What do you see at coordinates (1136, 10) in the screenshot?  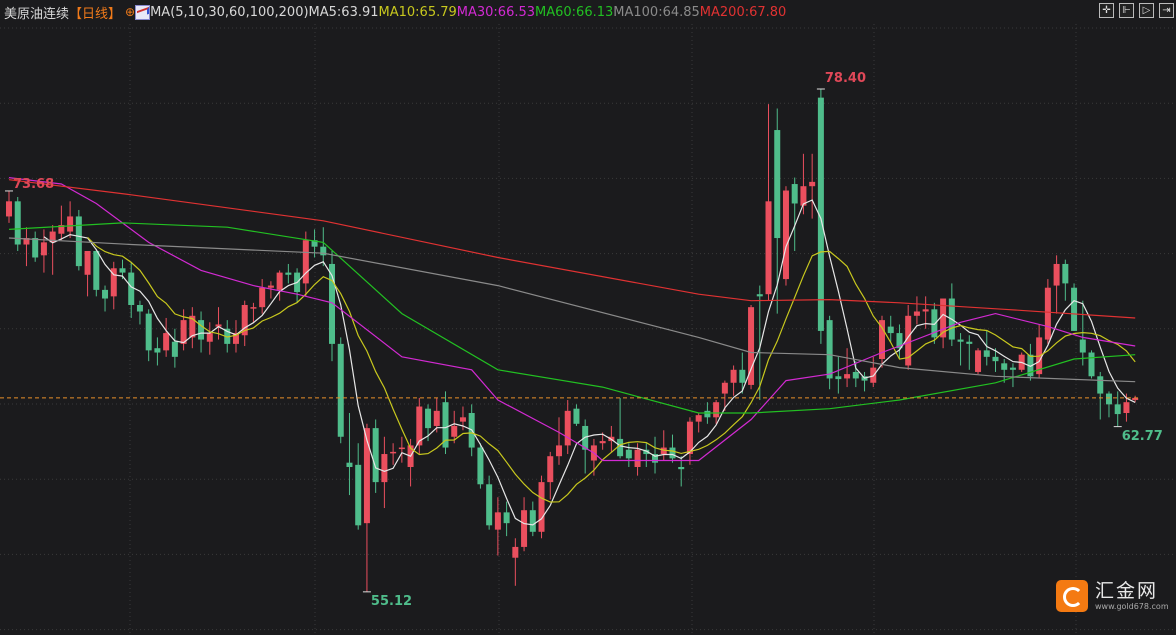 I see `chart-toolbar: ✛ ⊩ ▷ ⇥` at bounding box center [1136, 10].